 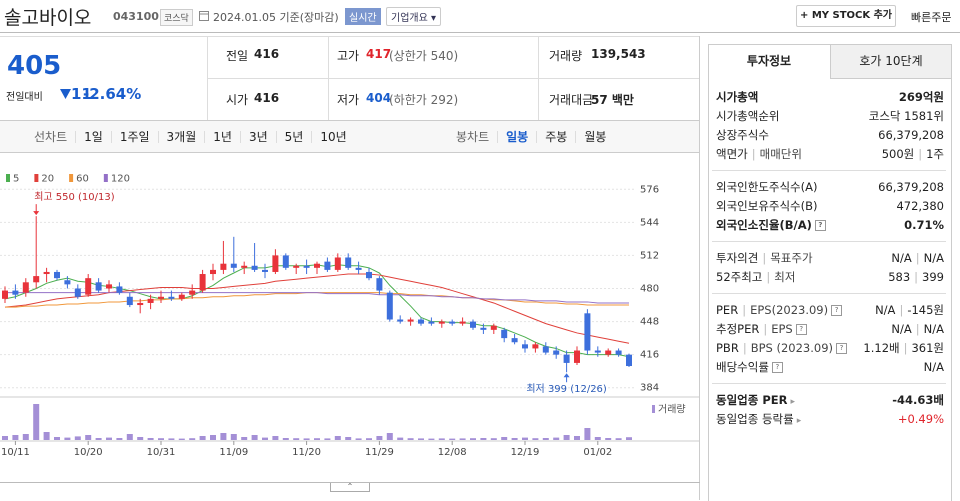 I want to click on x-tick-label: 01/02, so click(x=597, y=452).